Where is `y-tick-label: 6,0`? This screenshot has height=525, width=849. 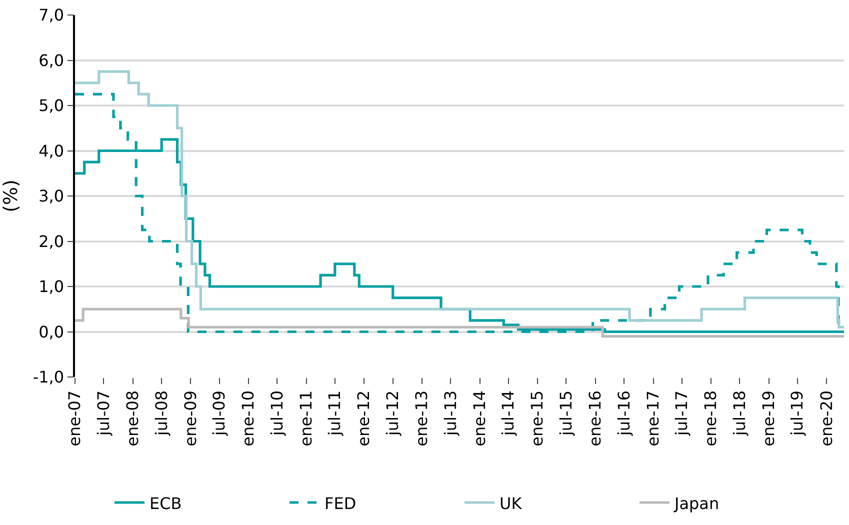 y-tick-label: 6,0 is located at coordinates (51, 60).